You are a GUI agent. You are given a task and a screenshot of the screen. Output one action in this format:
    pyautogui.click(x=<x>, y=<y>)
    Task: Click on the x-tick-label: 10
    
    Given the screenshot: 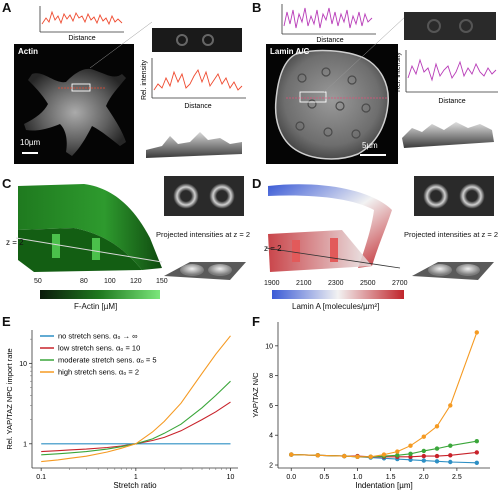 What is the action you would take?
    pyautogui.click(x=231, y=477)
    